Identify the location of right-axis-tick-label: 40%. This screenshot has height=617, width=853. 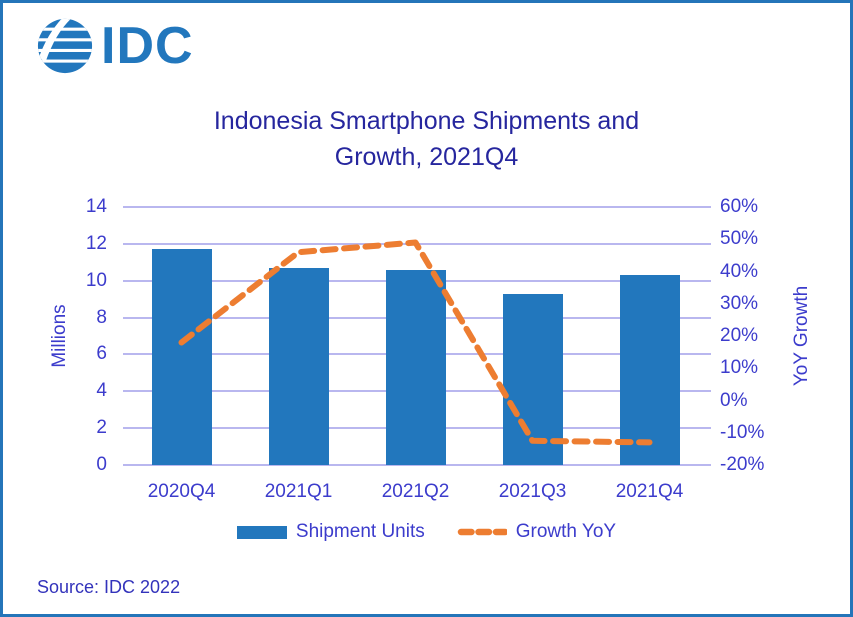
(739, 271).